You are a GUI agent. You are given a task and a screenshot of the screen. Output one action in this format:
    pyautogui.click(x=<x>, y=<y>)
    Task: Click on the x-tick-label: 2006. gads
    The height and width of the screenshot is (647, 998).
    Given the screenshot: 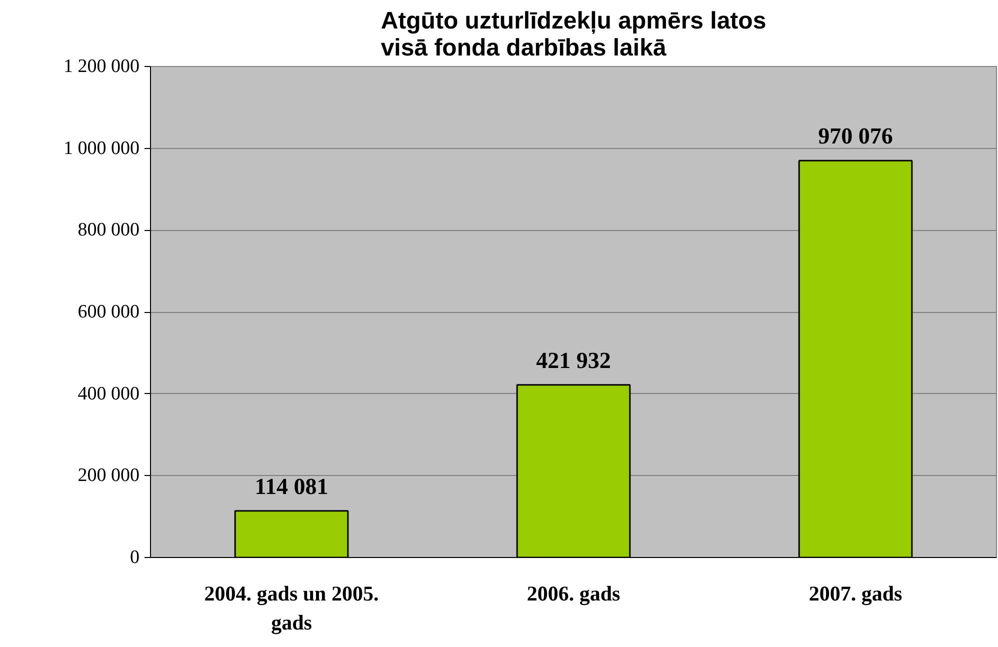 What is the action you would take?
    pyautogui.click(x=573, y=594)
    